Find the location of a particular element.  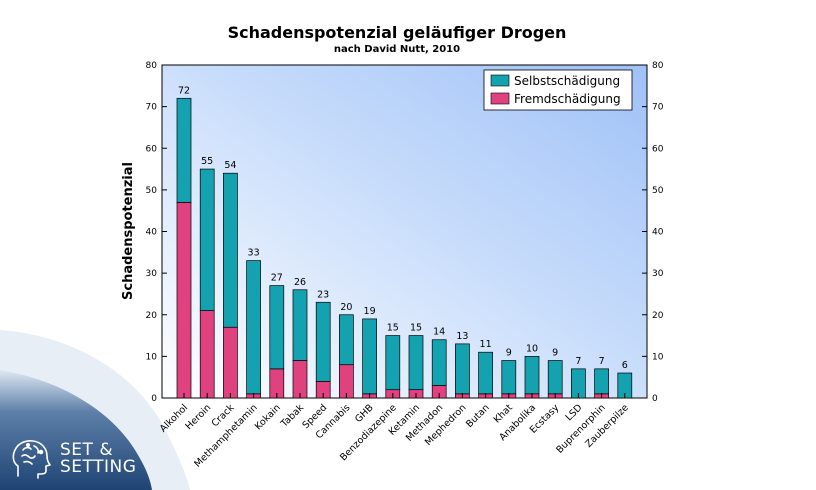

bar-total-label: 11 is located at coordinates (486, 344).